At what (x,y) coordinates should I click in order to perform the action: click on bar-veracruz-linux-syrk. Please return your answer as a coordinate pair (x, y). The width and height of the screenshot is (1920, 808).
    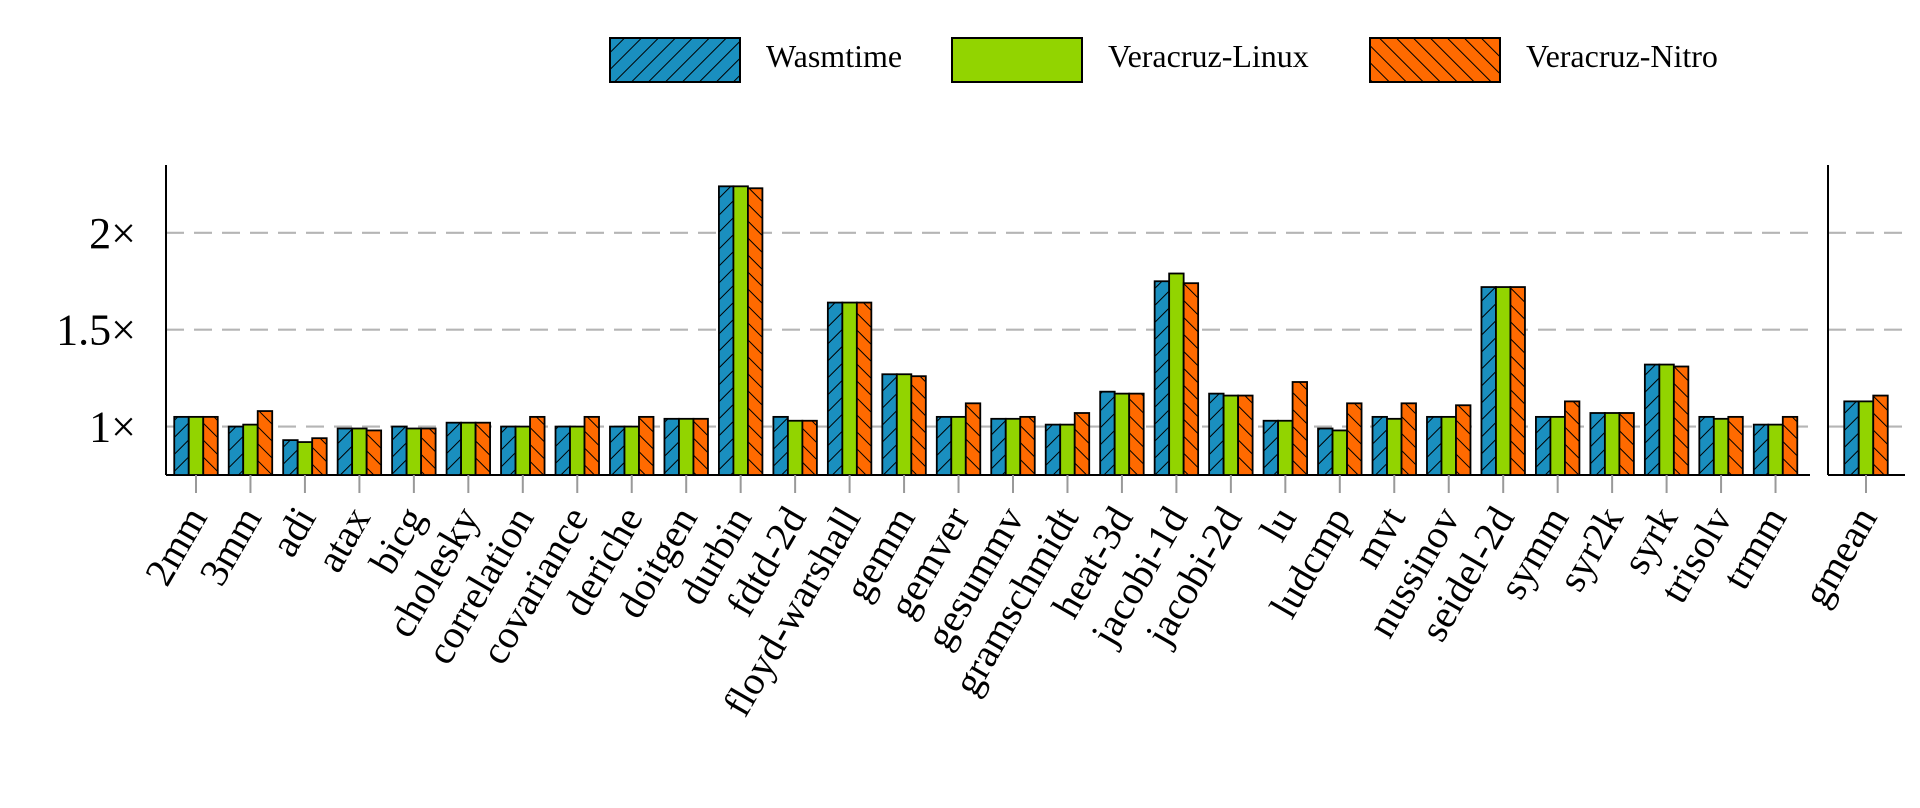
    Looking at the image, I should click on (1666, 419).